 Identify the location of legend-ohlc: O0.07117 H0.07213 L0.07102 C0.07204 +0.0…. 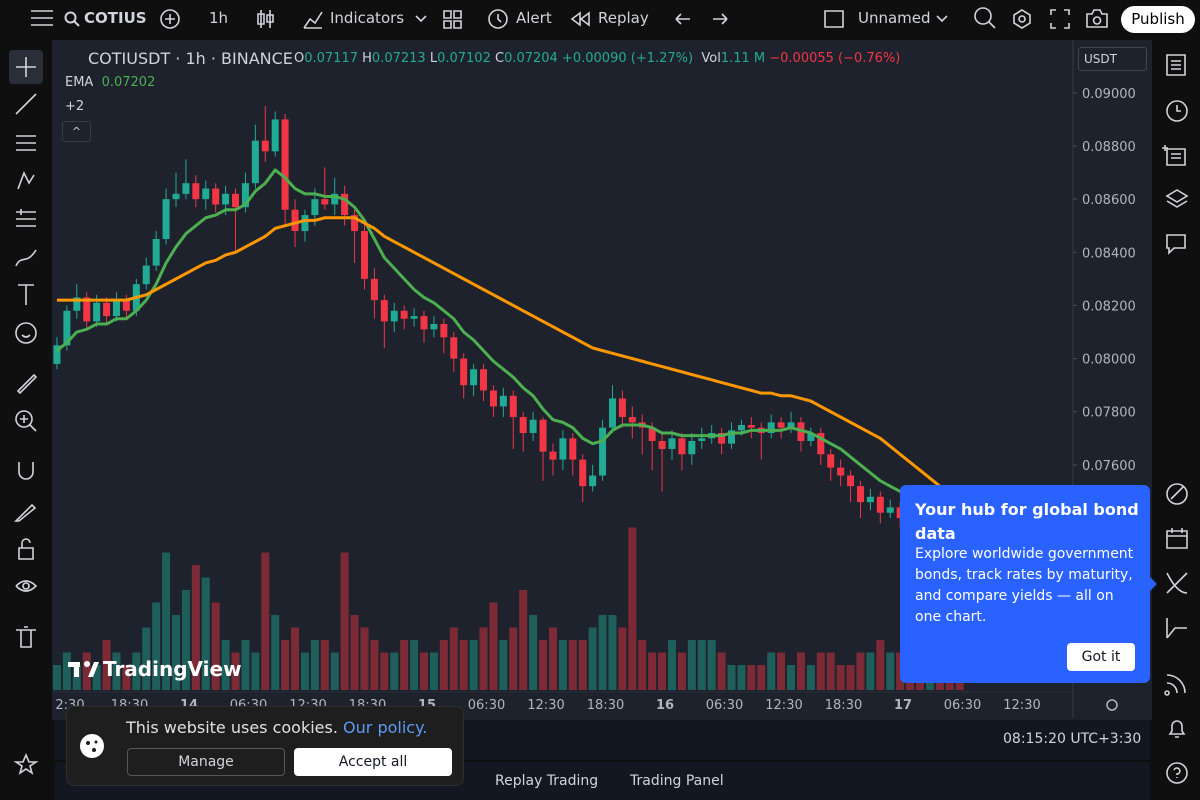
(597, 58).